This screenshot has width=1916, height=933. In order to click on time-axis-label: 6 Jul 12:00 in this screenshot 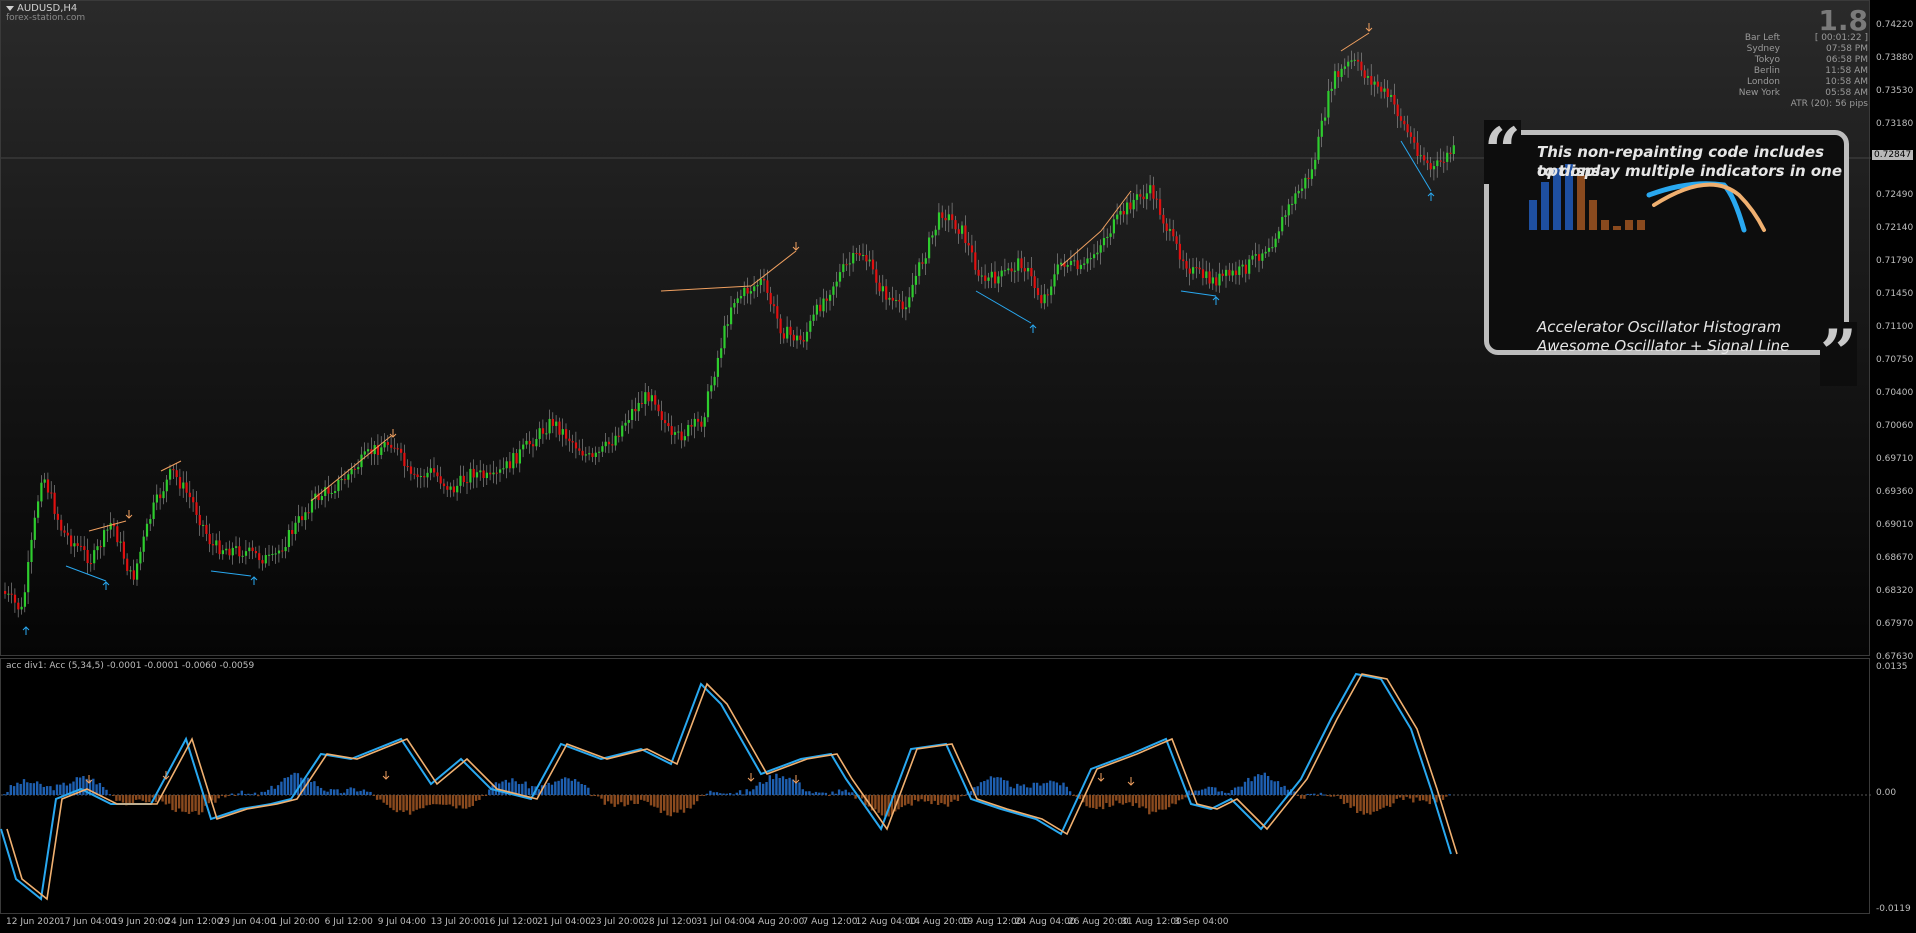, I will do `click(348, 922)`.